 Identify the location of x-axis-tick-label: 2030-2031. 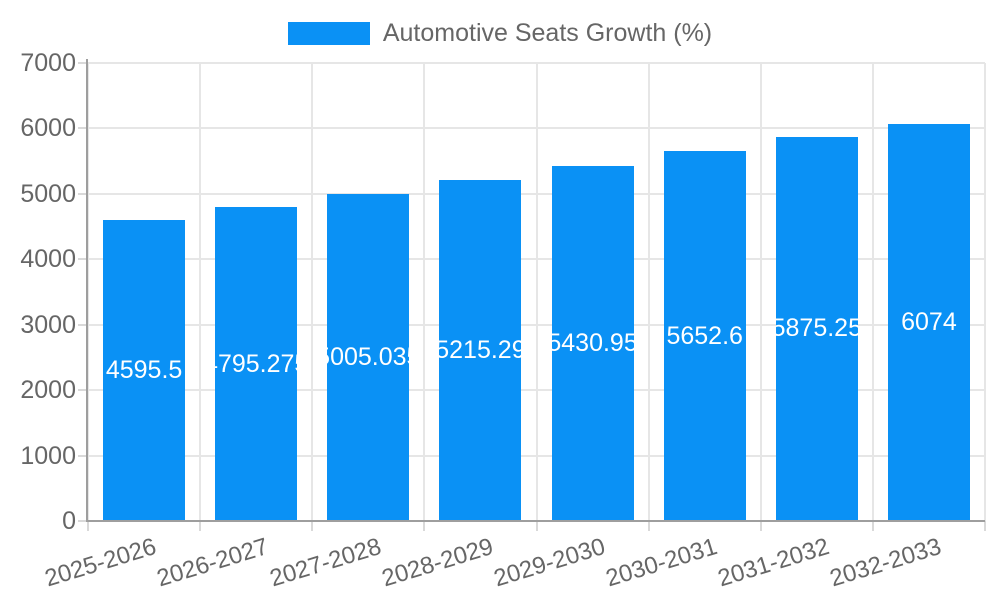
(661, 563).